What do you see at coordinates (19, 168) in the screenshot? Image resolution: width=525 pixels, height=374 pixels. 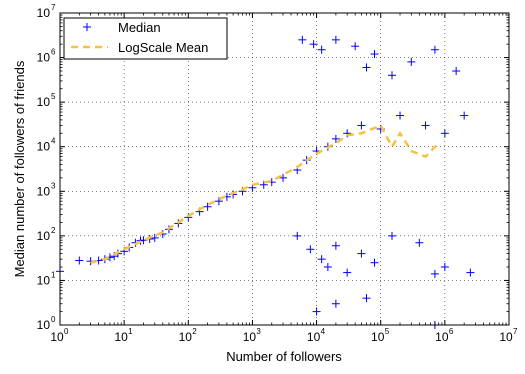 I see `y-axis-label: Median number of followers of friends` at bounding box center [19, 168].